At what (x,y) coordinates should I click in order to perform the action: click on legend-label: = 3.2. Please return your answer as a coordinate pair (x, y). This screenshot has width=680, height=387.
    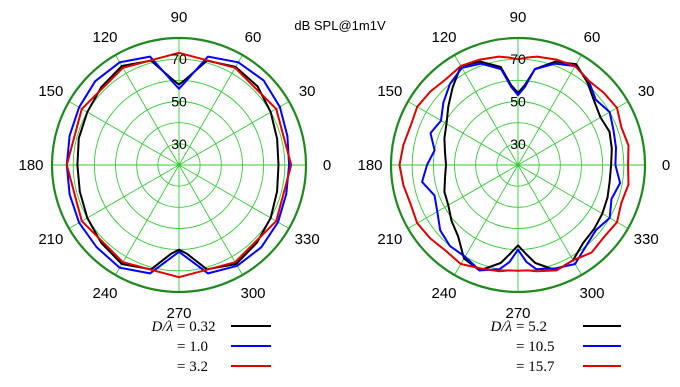
    Looking at the image, I should click on (192, 367).